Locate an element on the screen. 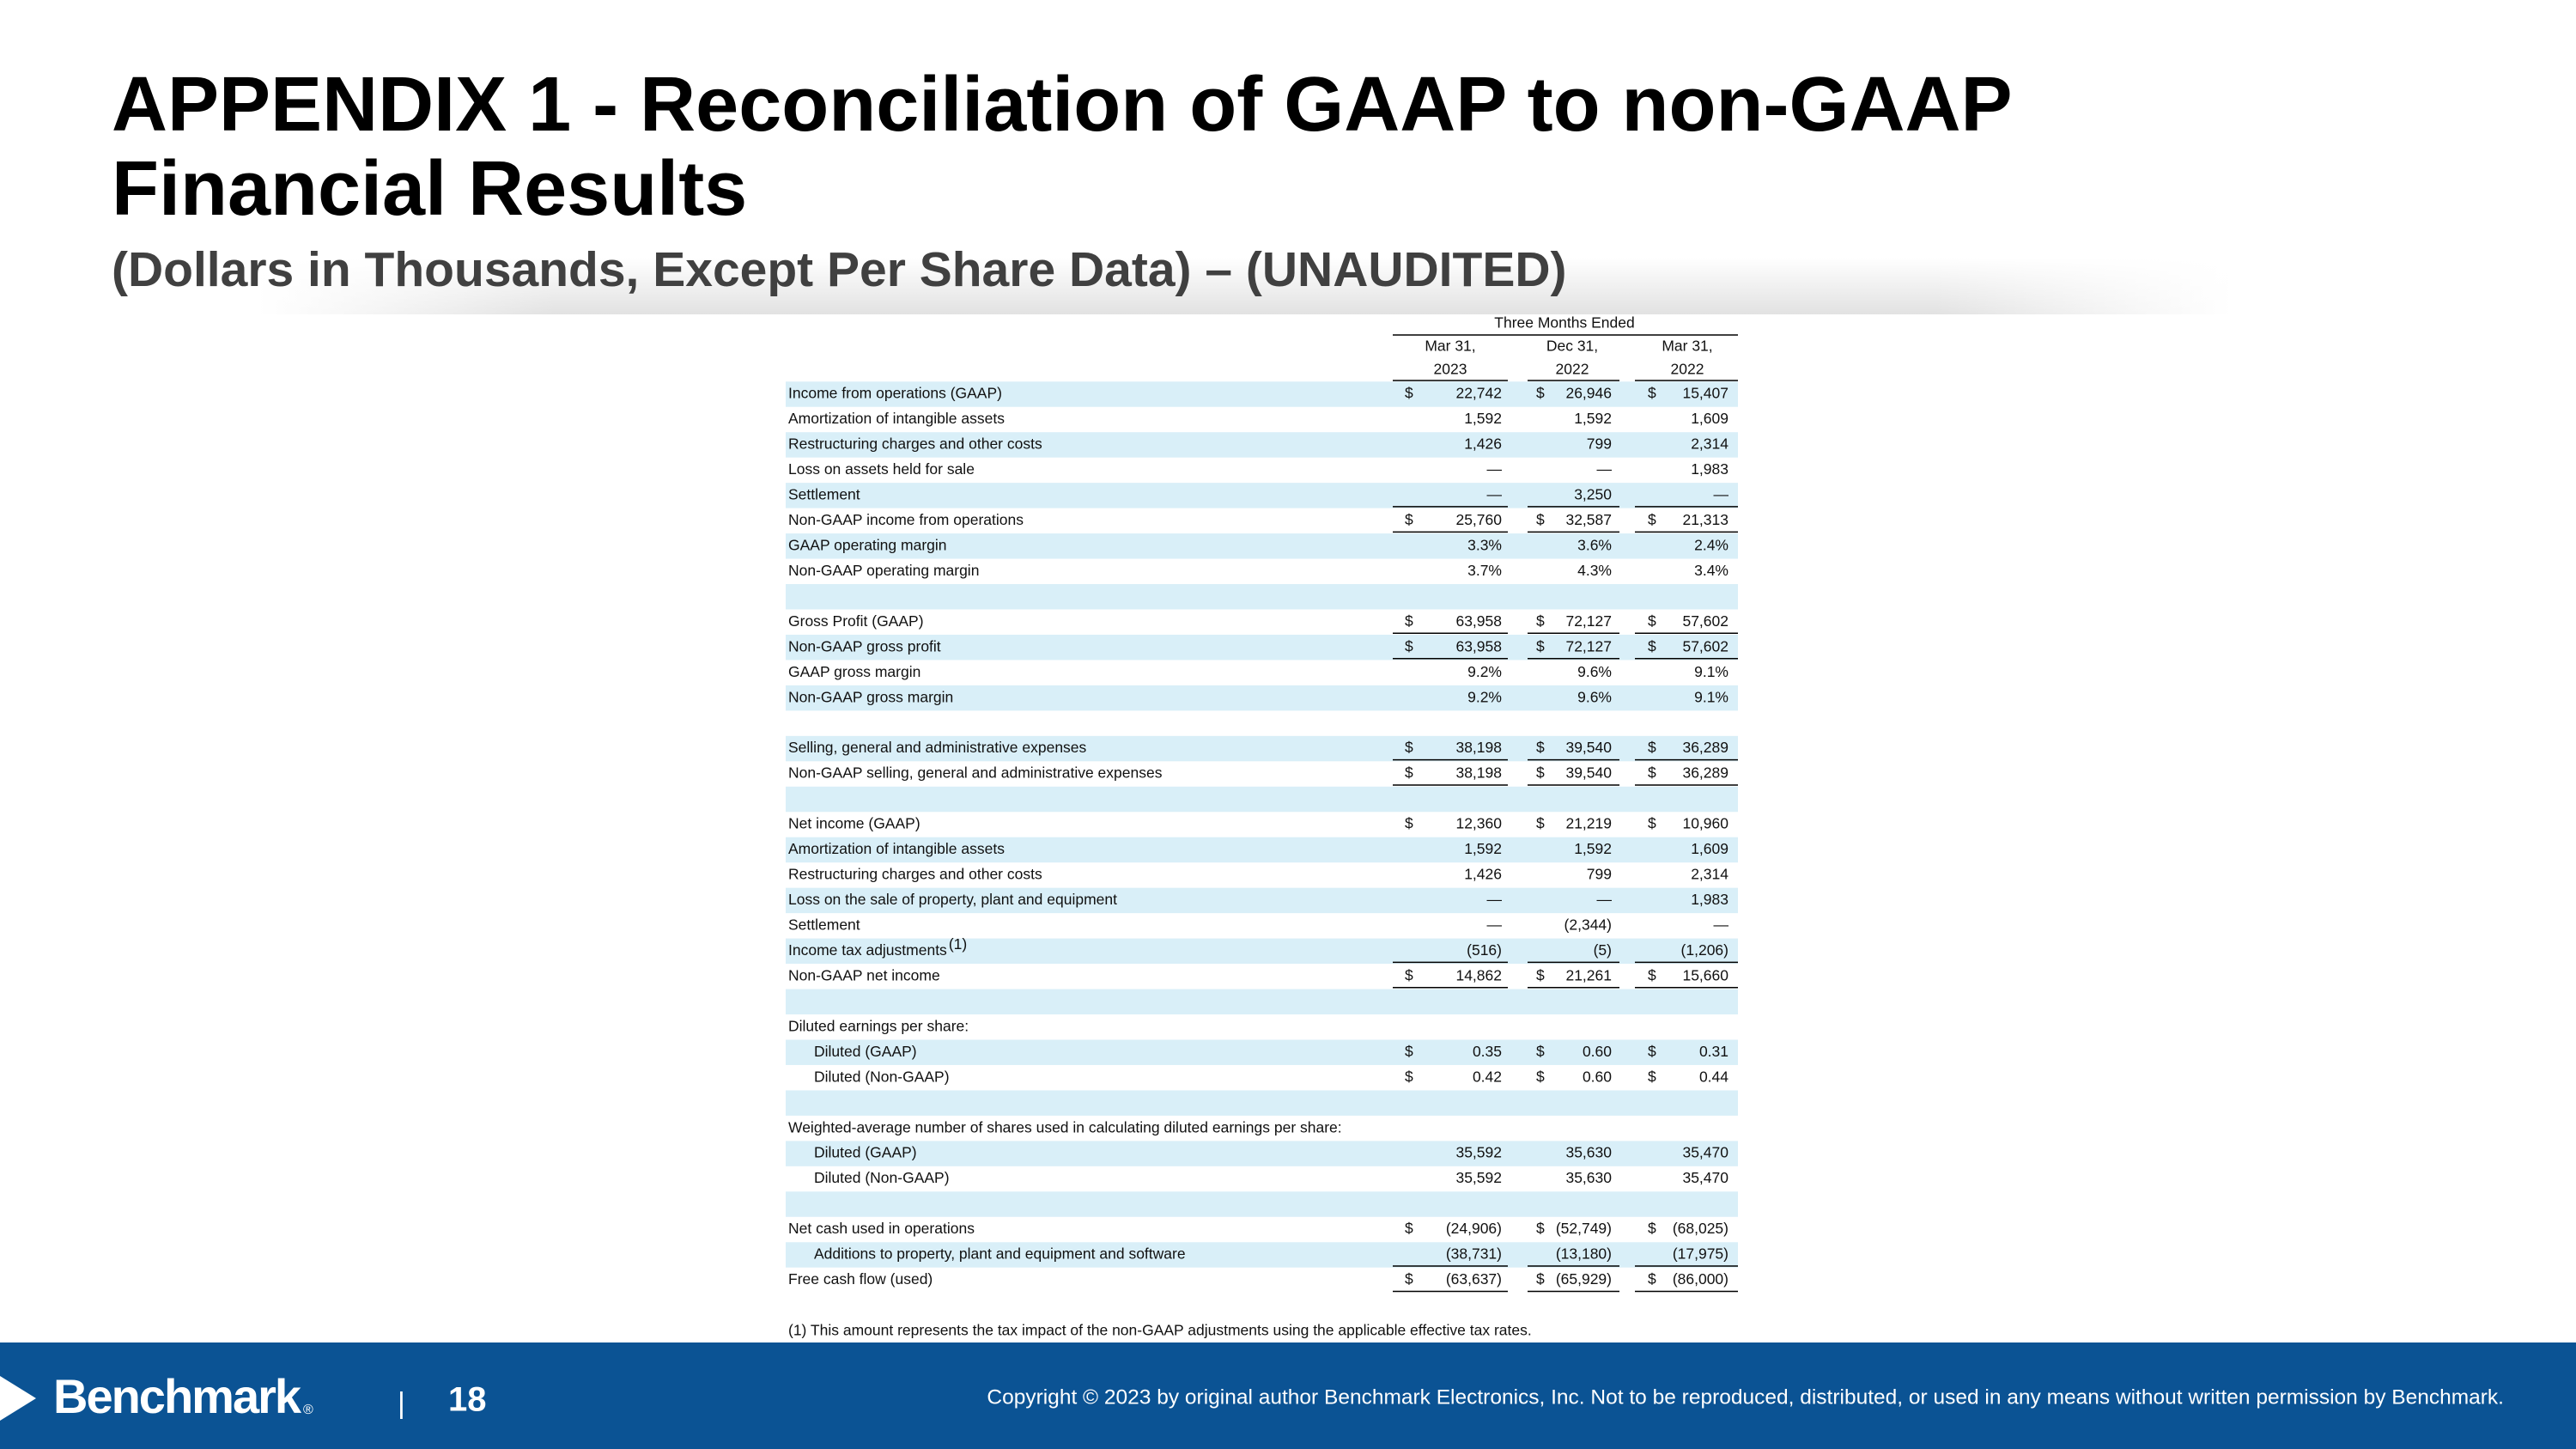  header-shadow-fade is located at coordinates (1246, 286).